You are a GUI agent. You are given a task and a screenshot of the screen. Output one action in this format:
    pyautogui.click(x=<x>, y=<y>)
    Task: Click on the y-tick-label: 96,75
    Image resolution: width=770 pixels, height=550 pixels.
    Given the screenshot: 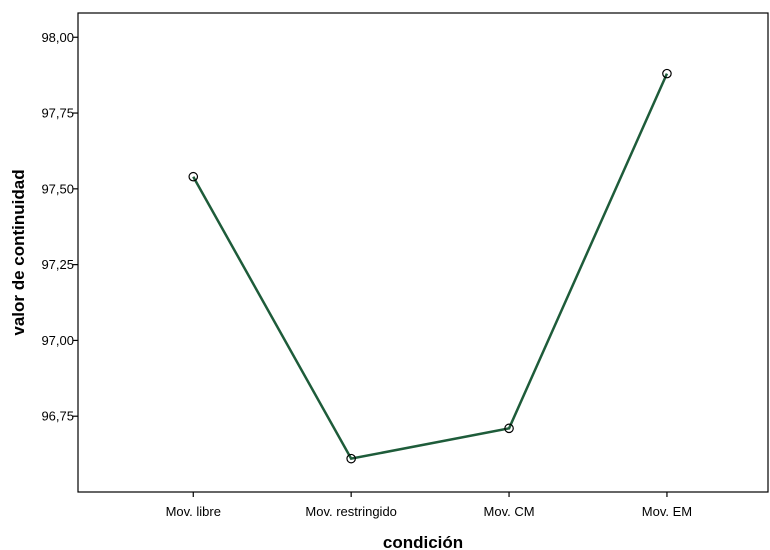 What is the action you would take?
    pyautogui.click(x=57, y=416)
    